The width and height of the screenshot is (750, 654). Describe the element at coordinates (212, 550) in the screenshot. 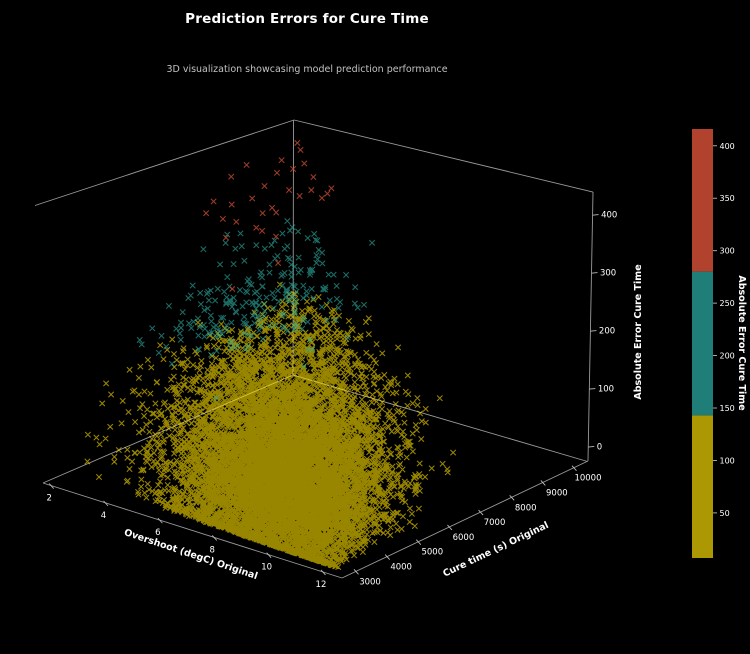

I see `x-tick-label: 8` at that location.